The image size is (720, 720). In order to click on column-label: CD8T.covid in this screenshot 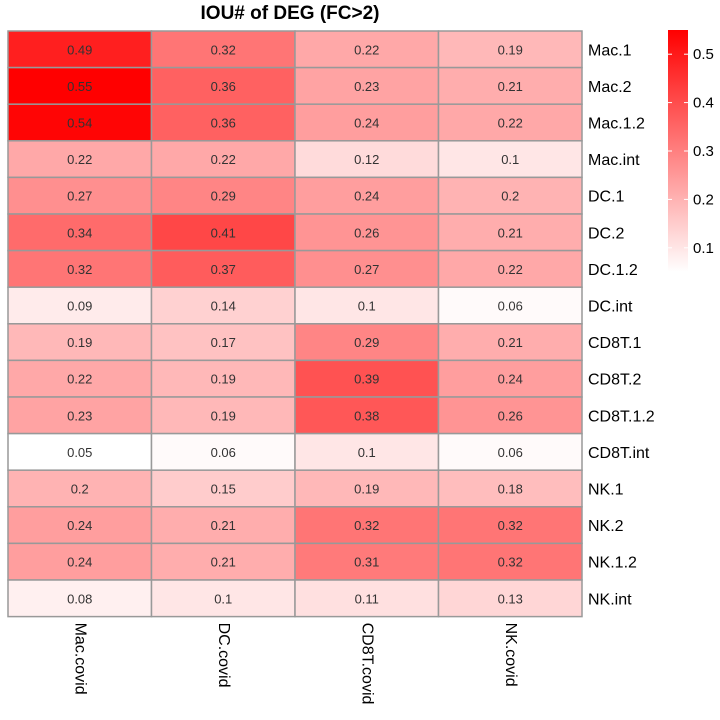, I will do `click(366, 664)`.